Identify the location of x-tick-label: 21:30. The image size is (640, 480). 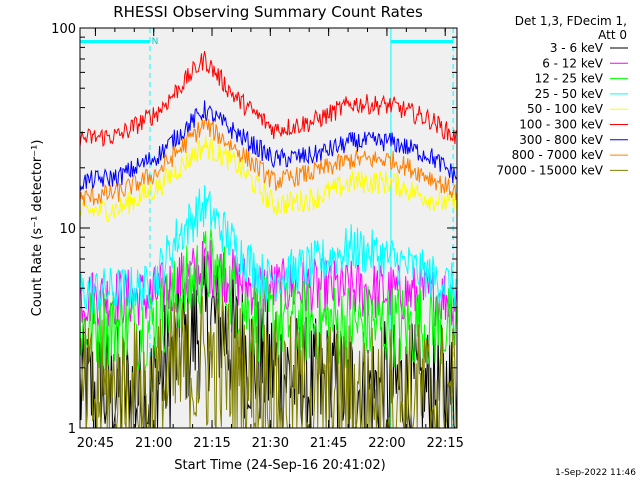
(270, 443).